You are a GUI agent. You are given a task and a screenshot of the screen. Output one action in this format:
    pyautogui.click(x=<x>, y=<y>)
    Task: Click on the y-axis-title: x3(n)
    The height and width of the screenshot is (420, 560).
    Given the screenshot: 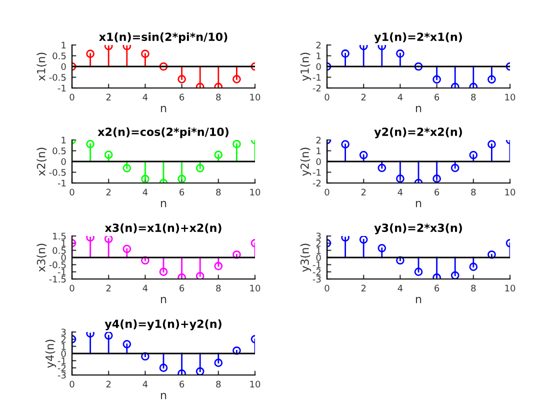 What is the action you would take?
    pyautogui.click(x=41, y=258)
    